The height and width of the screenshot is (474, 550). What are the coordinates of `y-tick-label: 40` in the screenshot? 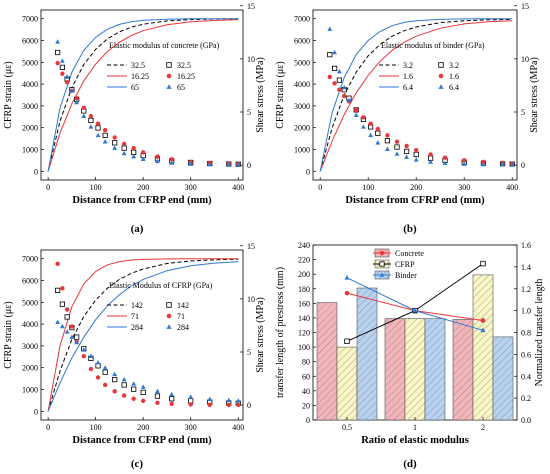 It's located at (306, 391).